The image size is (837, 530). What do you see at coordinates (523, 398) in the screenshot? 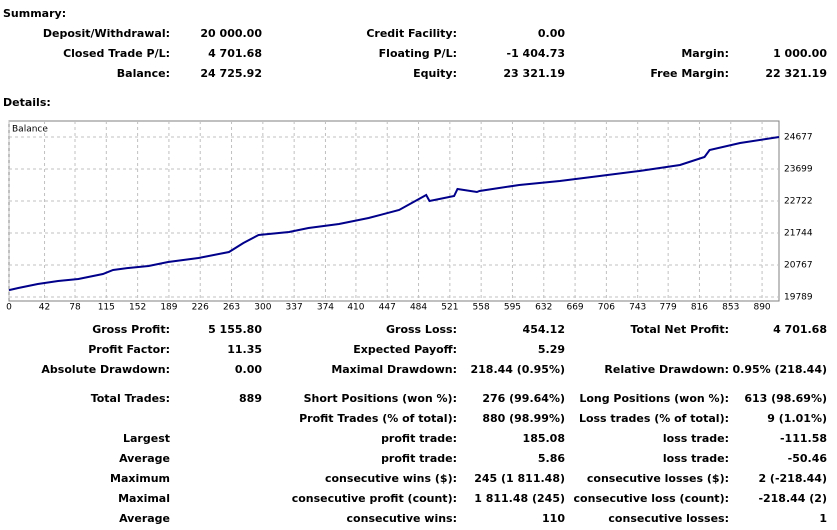
I see `value: 276 (99.64%)` at bounding box center [523, 398].